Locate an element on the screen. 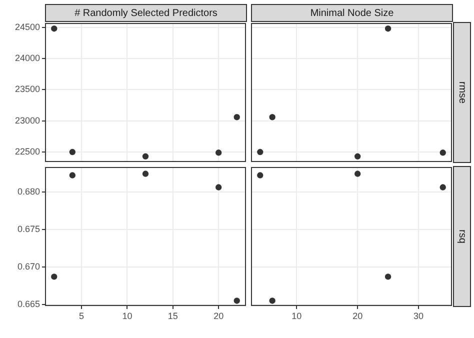  y-axis-title: rsq is located at coordinates (462, 237).